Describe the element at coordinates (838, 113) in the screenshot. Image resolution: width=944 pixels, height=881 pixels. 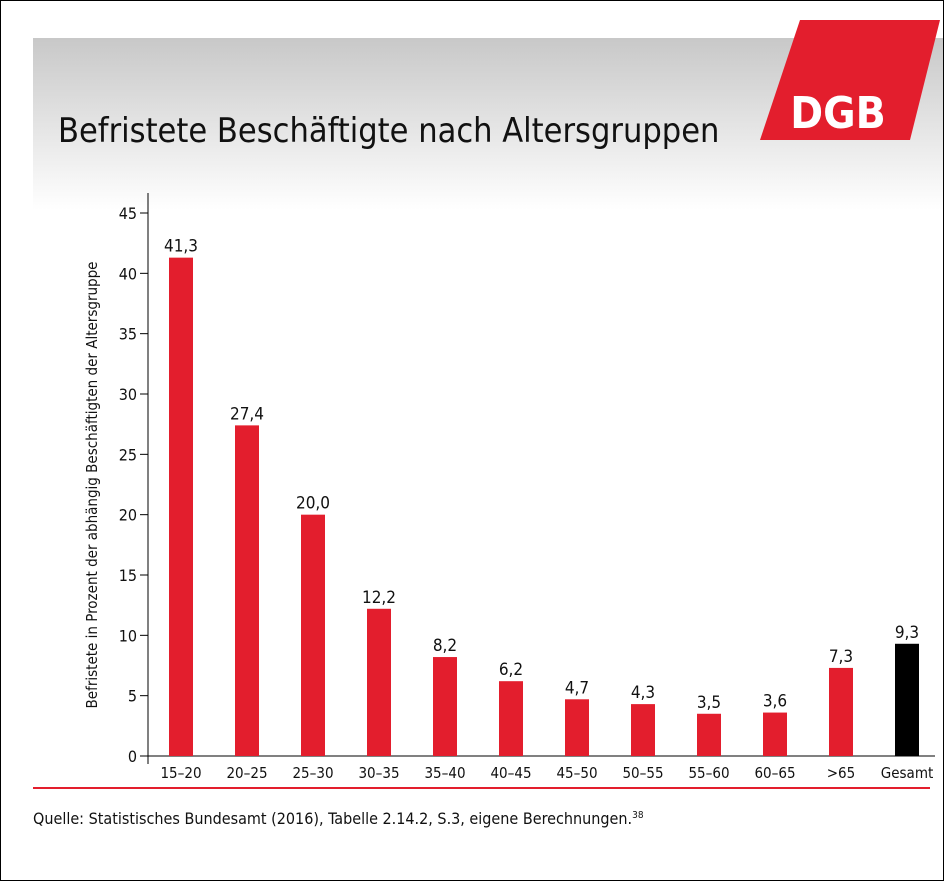
I see `logo-text: DGB` at that location.